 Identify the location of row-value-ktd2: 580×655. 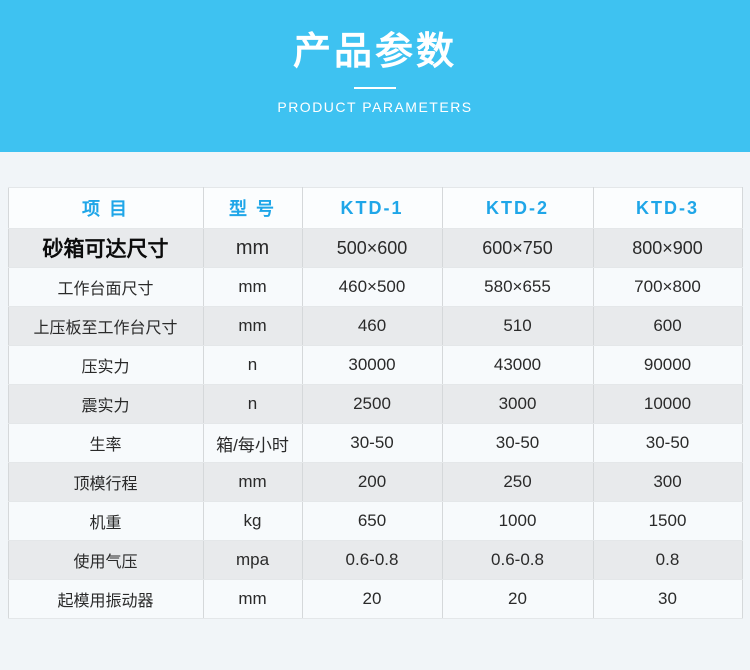
(517, 287).